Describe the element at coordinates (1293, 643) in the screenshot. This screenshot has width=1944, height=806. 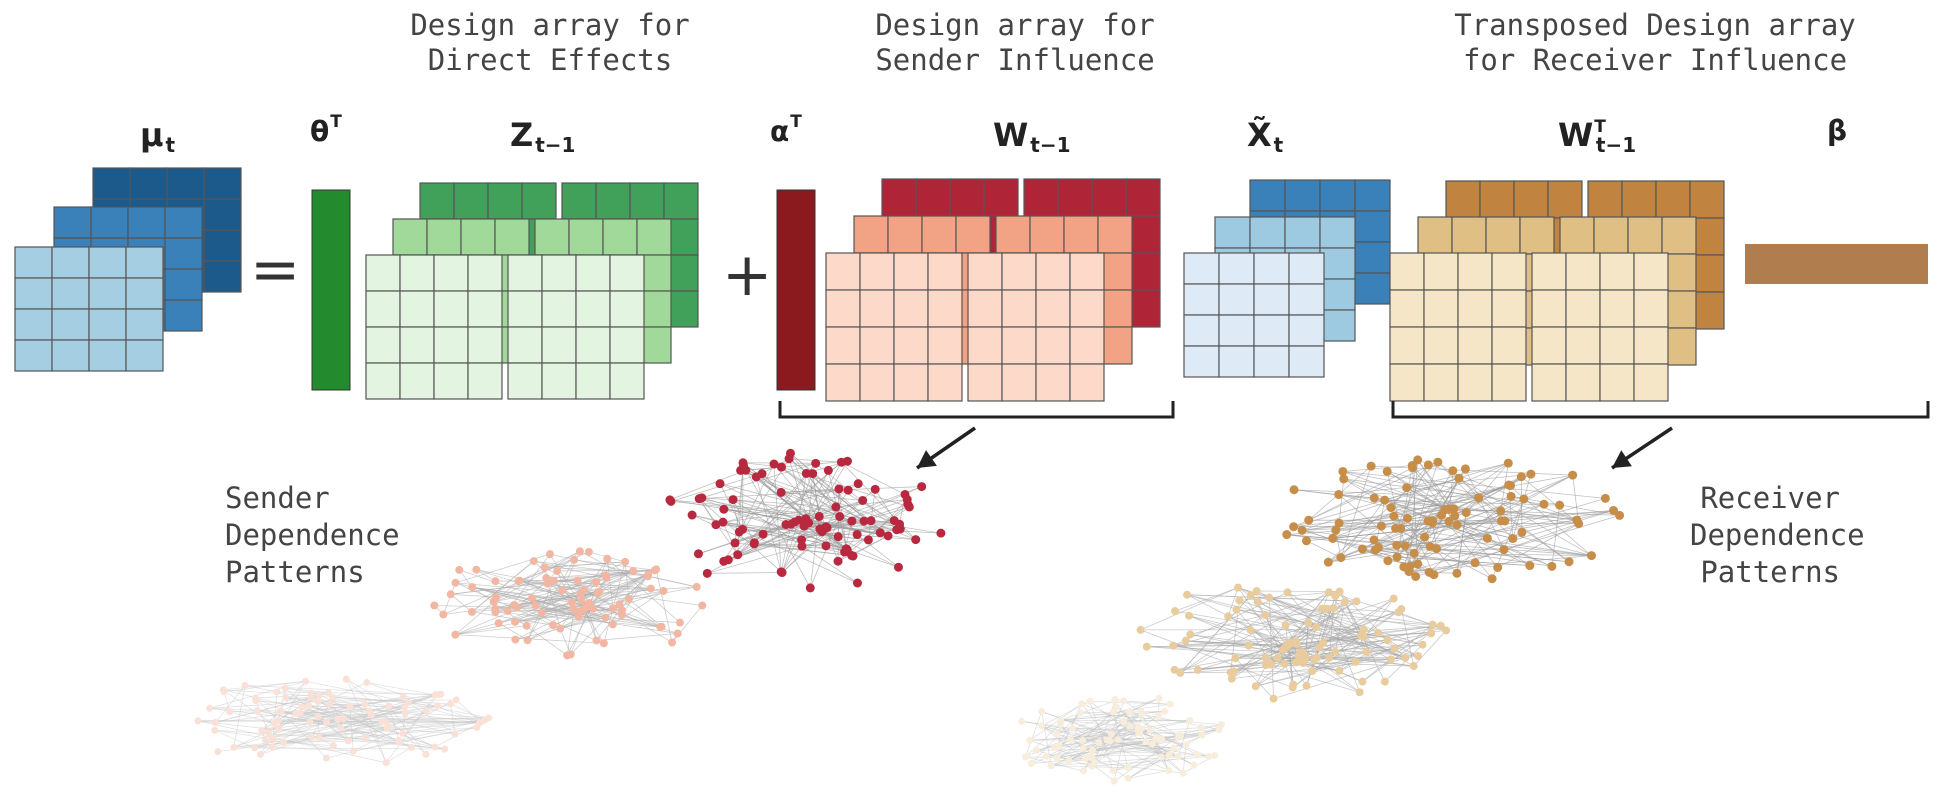
I see `receiver-network-mid` at that location.